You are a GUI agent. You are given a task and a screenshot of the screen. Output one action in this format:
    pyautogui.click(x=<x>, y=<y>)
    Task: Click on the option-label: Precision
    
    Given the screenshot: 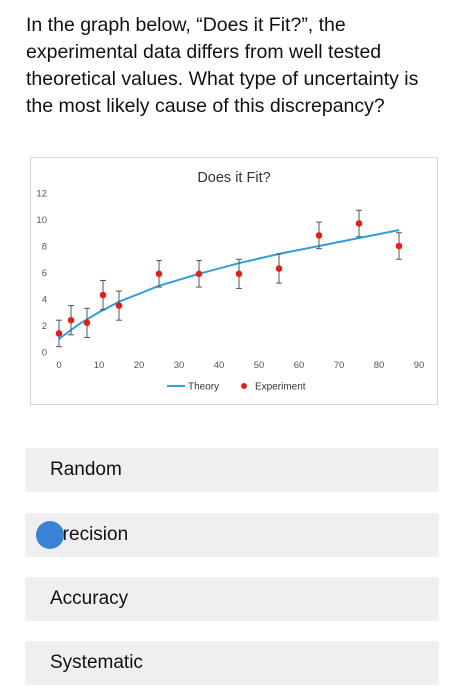 What is the action you would take?
    pyautogui.click(x=89, y=534)
    